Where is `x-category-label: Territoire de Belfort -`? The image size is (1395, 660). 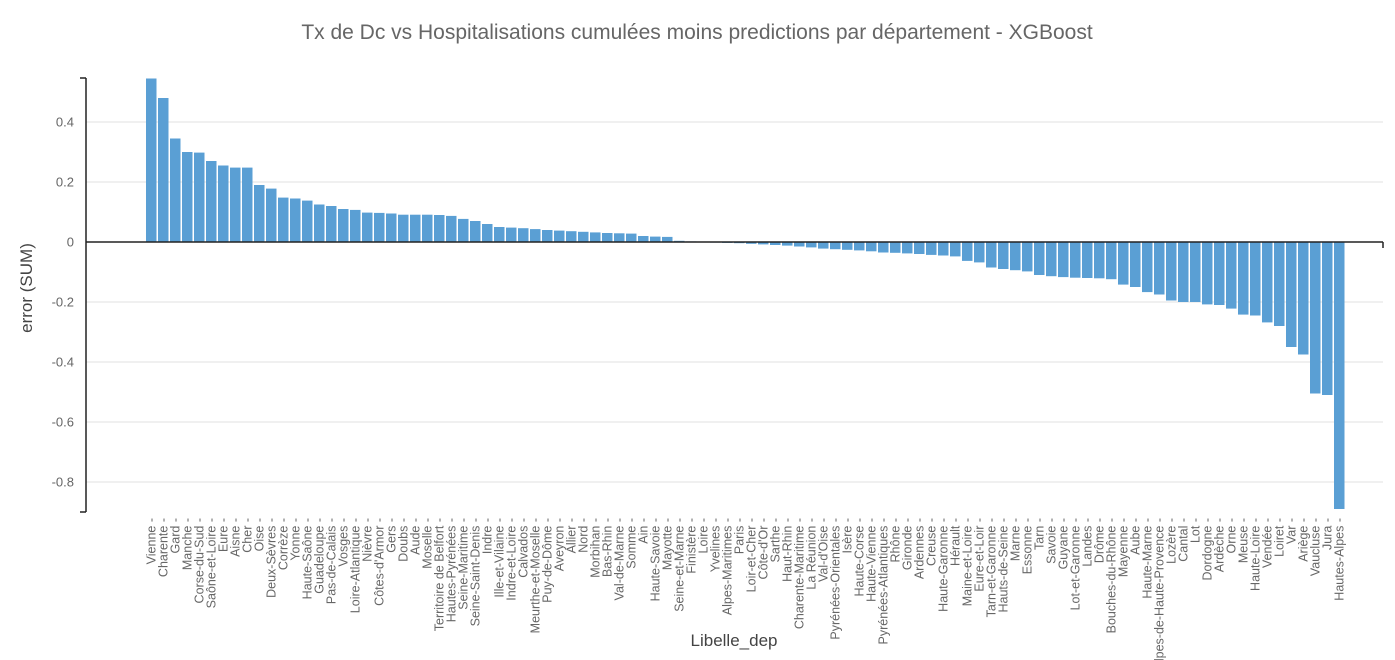
x-category-label: Territoire de Belfort - is located at coordinates (439, 574).